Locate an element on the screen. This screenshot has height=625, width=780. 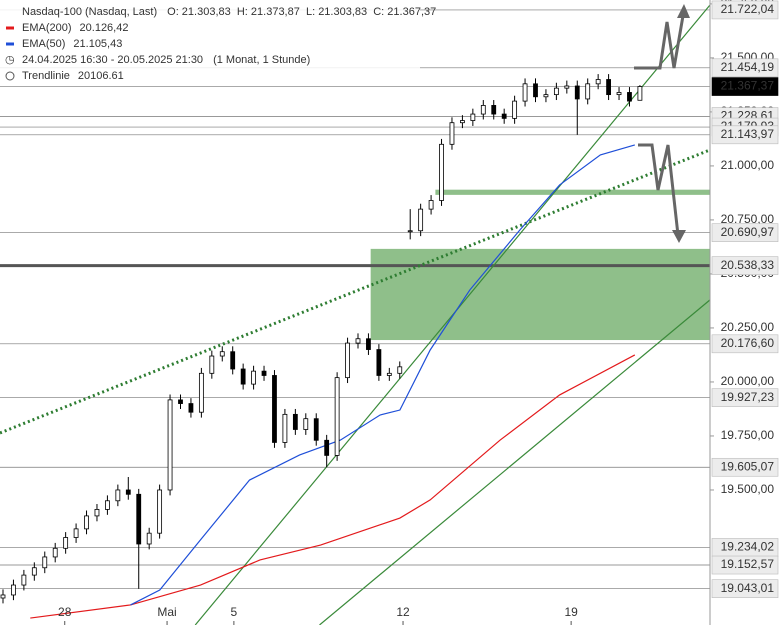
level-label: 21.454,19 is located at coordinates (748, 67).